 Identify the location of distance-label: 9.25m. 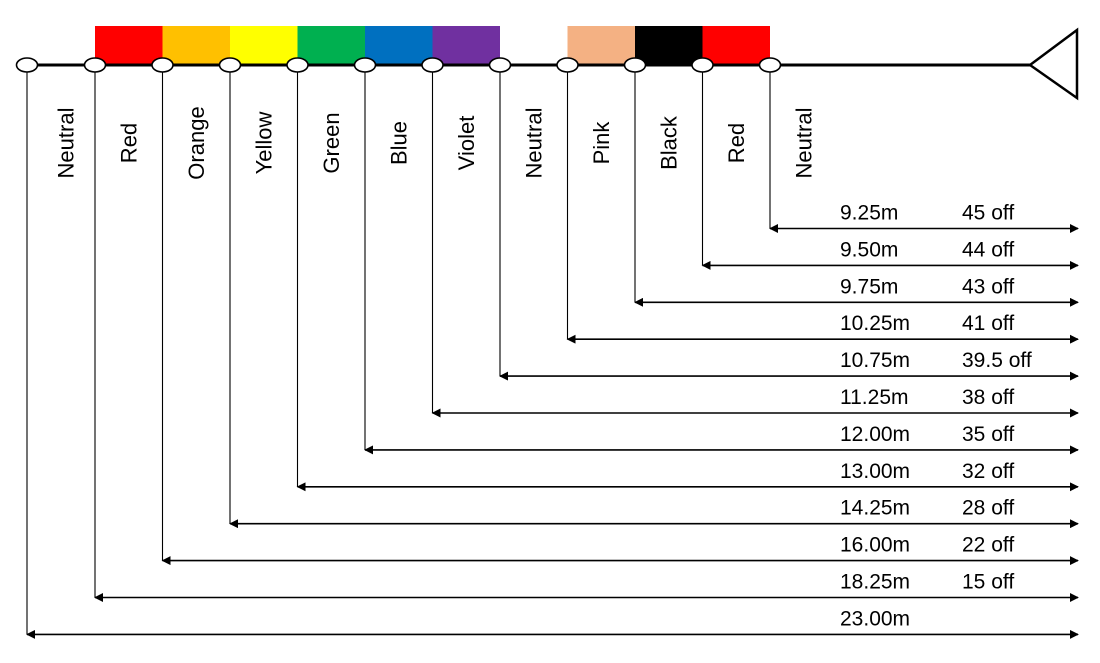
(869, 213).